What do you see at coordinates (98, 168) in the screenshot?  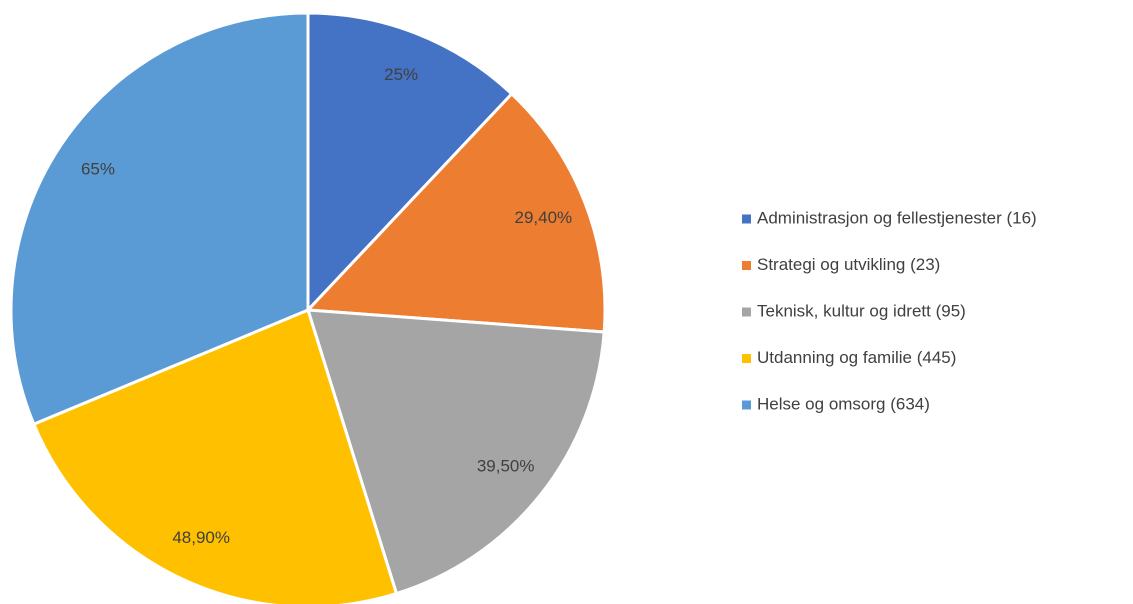 I see `data-label: 65%` at bounding box center [98, 168].